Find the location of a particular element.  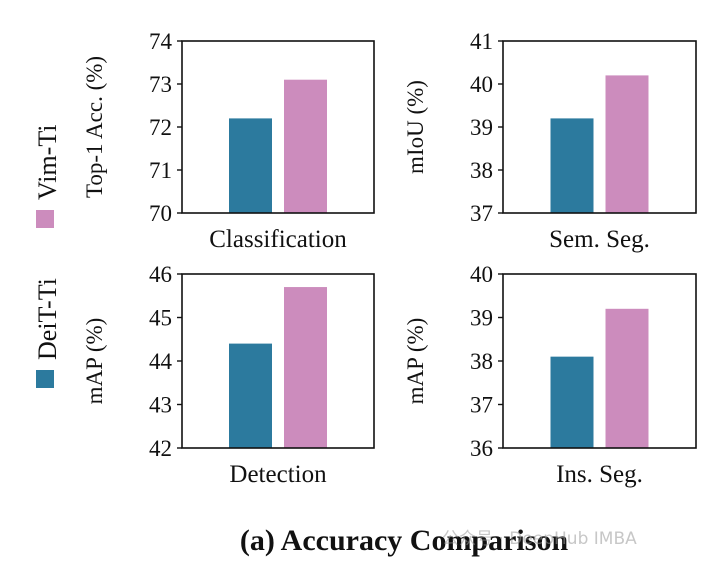

y-tick-label-classification: 73 is located at coordinates (160, 84).